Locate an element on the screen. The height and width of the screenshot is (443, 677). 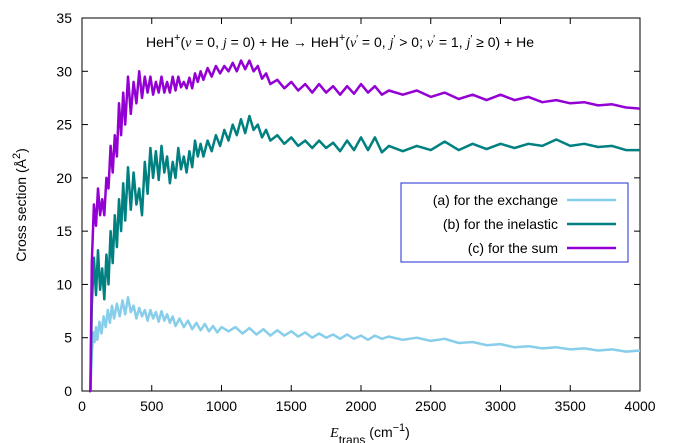
x-tick-label: 2000 is located at coordinates (360, 406).